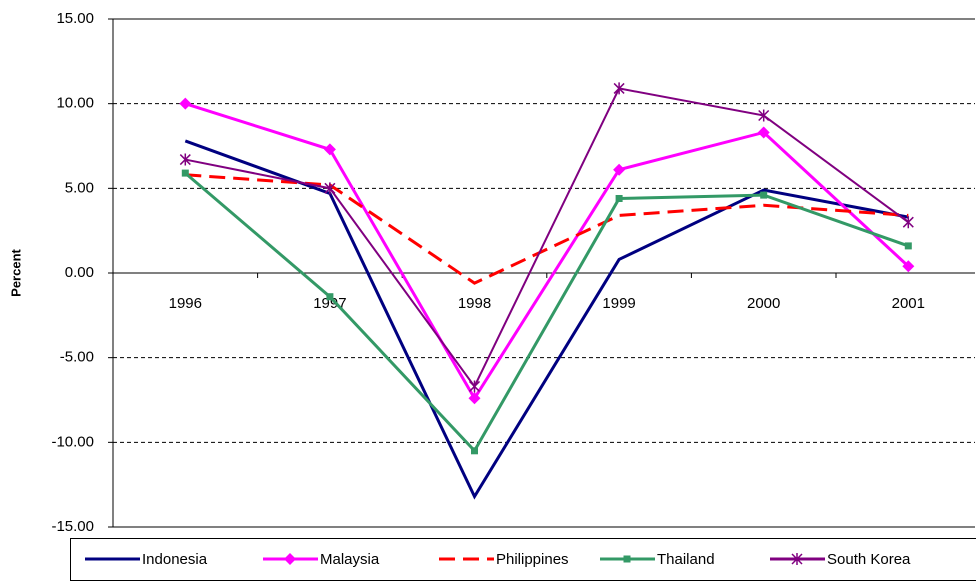  Describe the element at coordinates (532, 559) in the screenshot. I see `legend-label: Philippines` at that location.